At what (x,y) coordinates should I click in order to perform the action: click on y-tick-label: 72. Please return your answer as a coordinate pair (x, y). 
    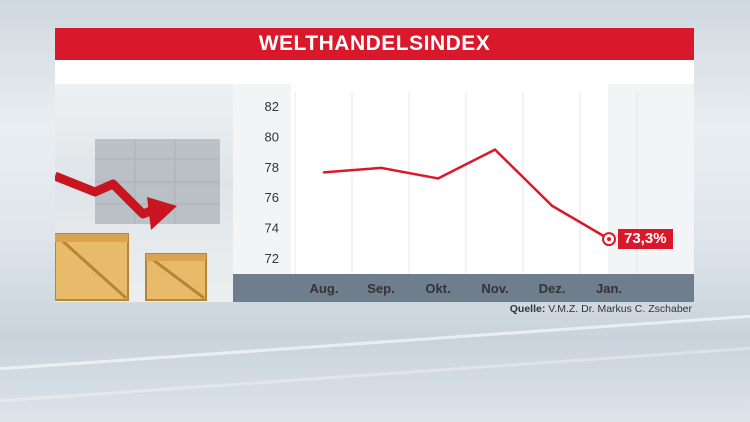
    Looking at the image, I should click on (272, 258).